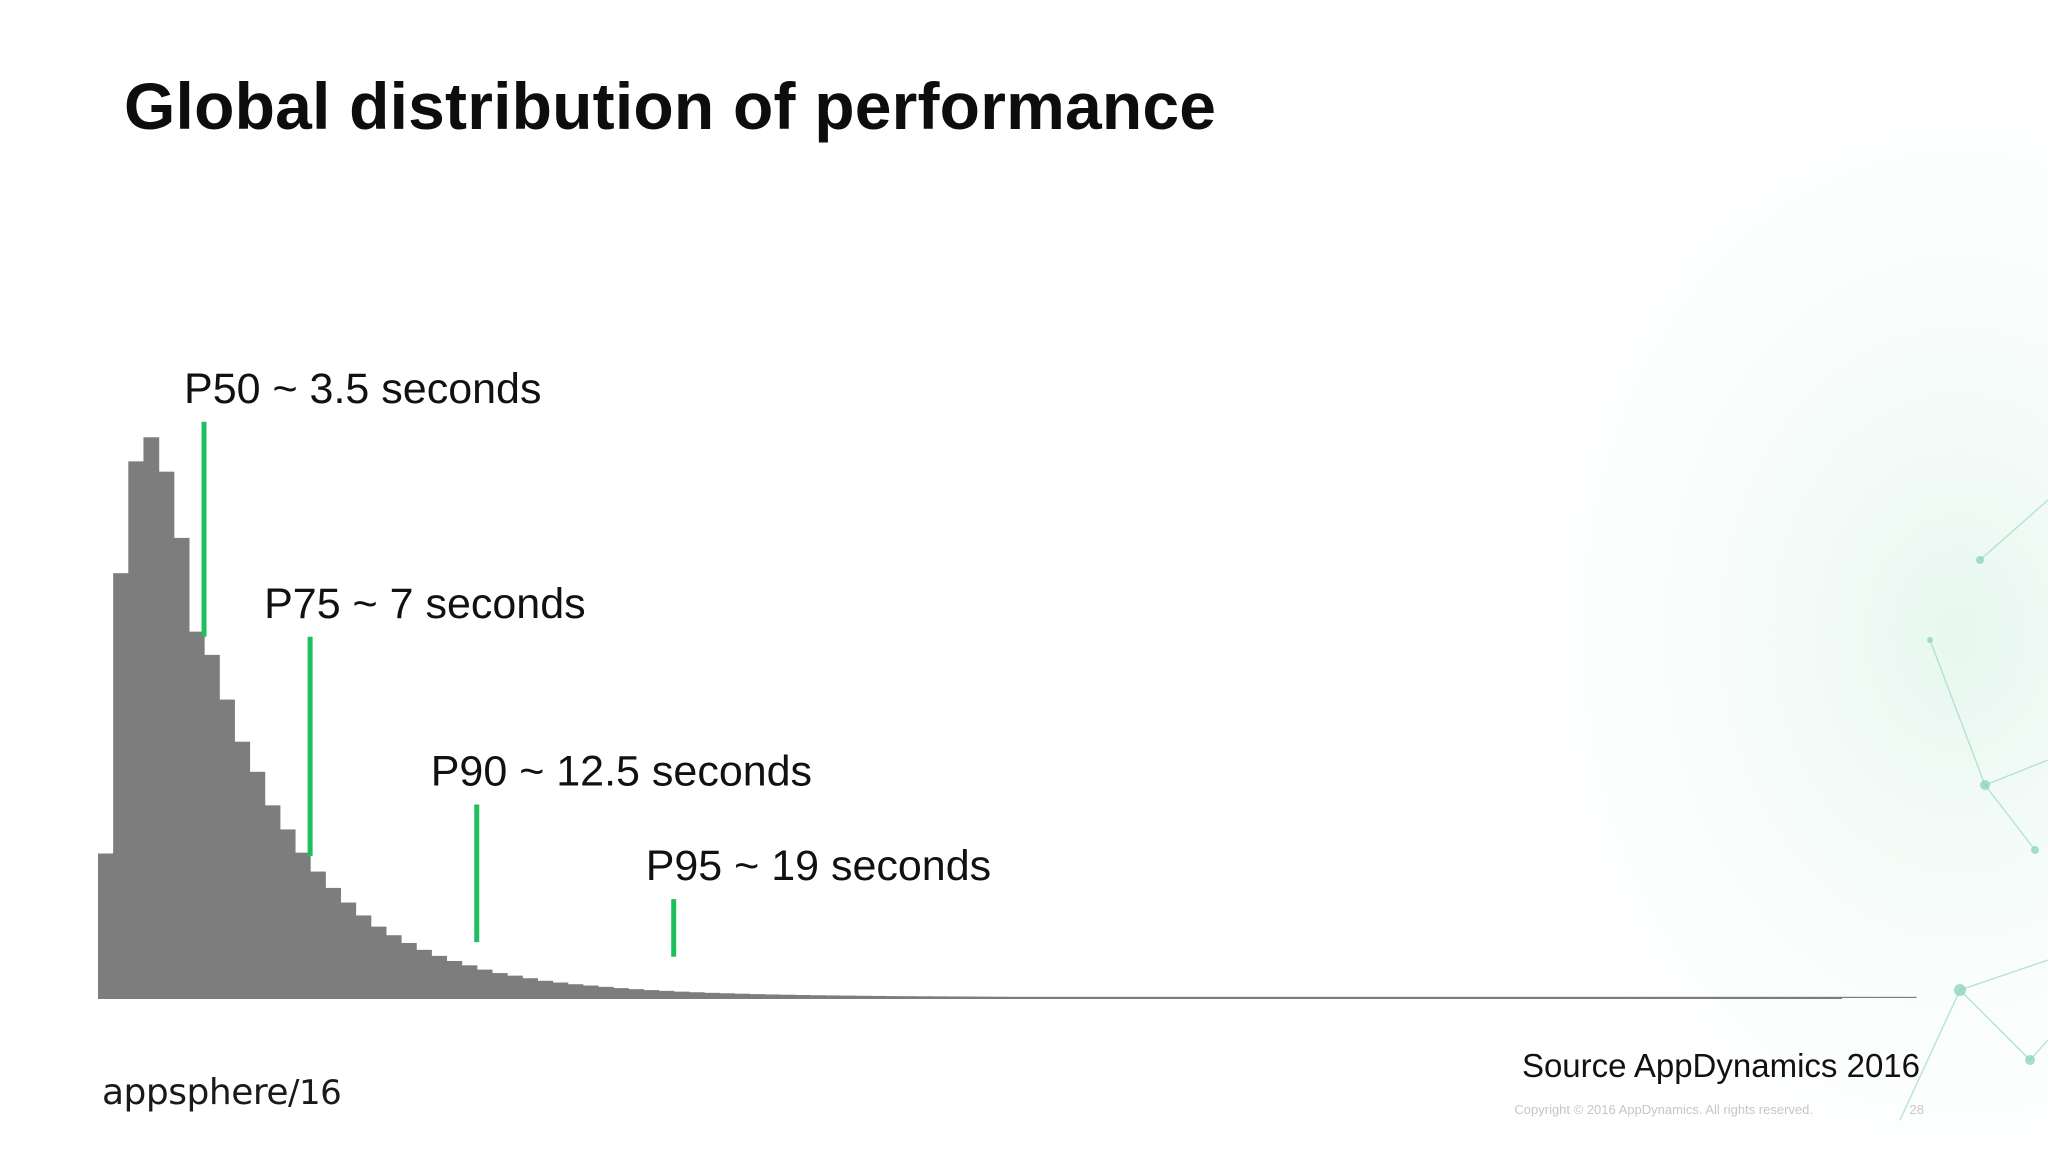  I want to click on percentile-marker-label: P75 ~ 7 seconds, so click(425, 604).